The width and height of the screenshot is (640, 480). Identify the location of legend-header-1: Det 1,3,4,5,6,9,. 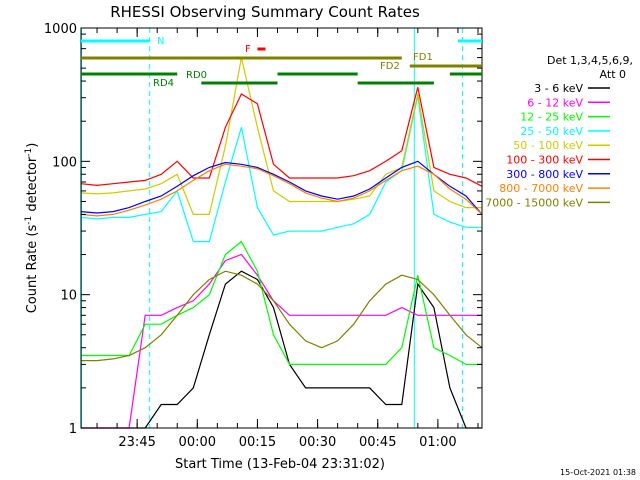
(590, 60).